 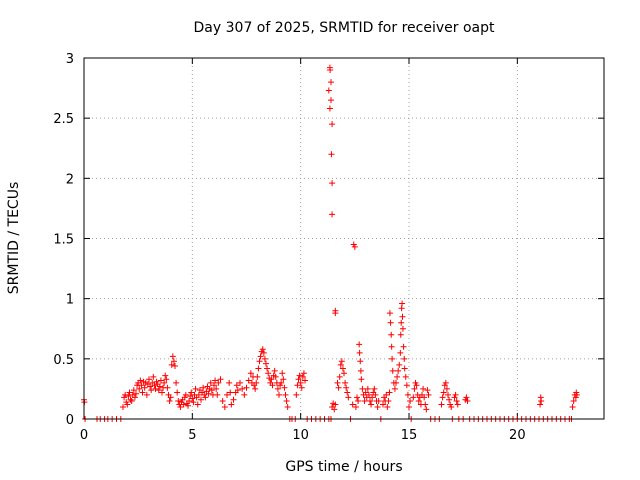 I want to click on y-tick-label: 1, so click(x=70, y=300).